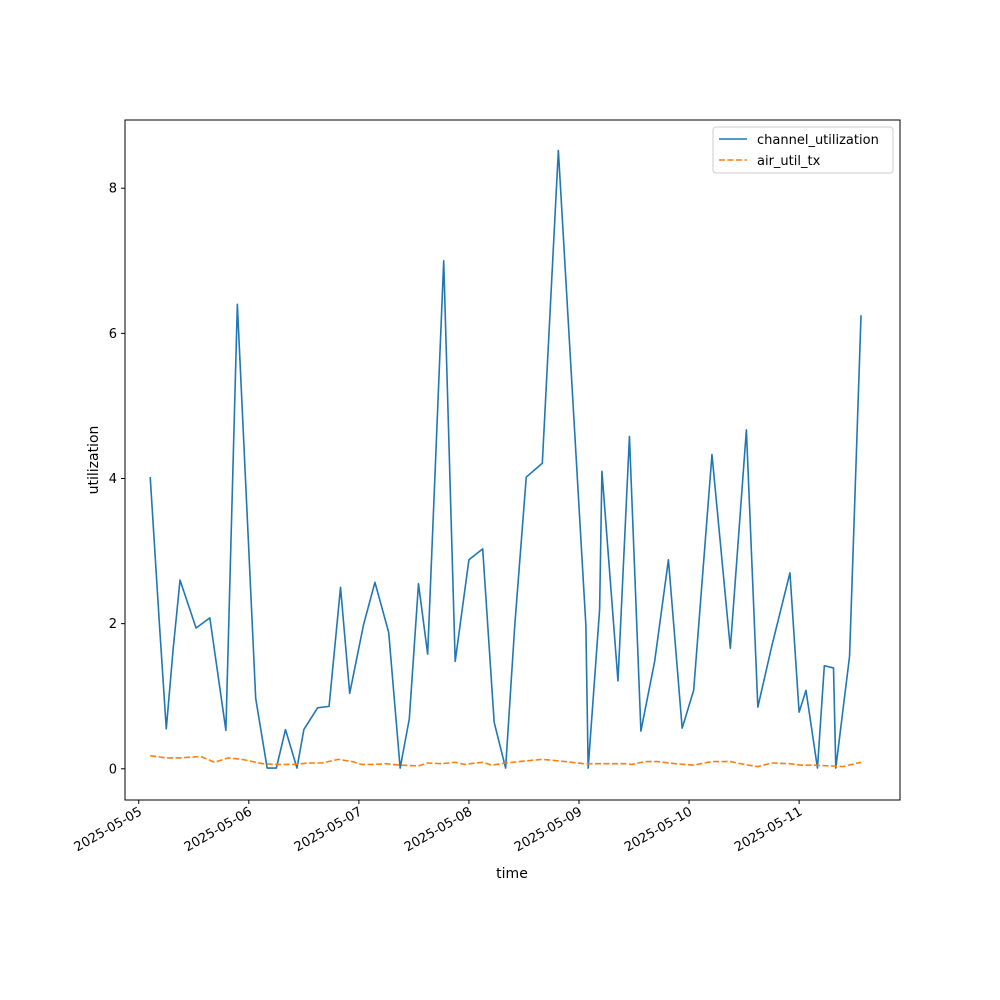  What do you see at coordinates (113, 479) in the screenshot?
I see `y-tick-label: 4` at bounding box center [113, 479].